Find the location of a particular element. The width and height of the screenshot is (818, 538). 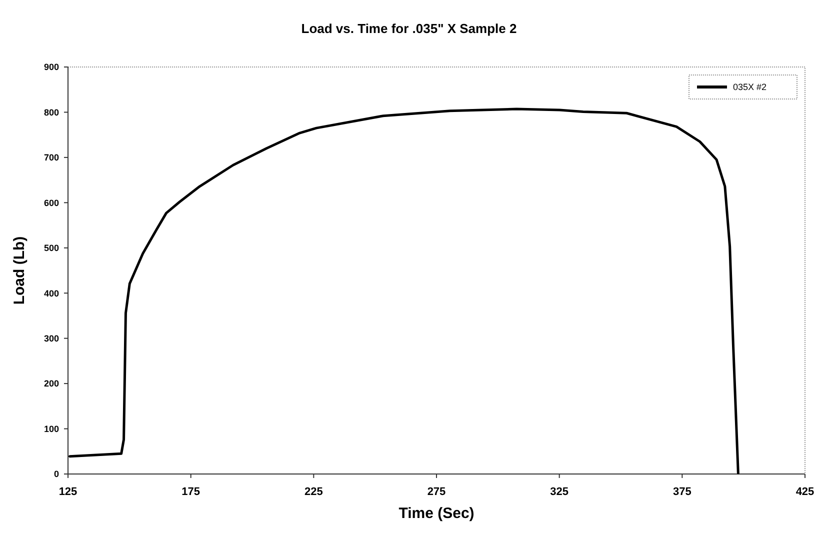

x-tick-label: 125 is located at coordinates (68, 492).